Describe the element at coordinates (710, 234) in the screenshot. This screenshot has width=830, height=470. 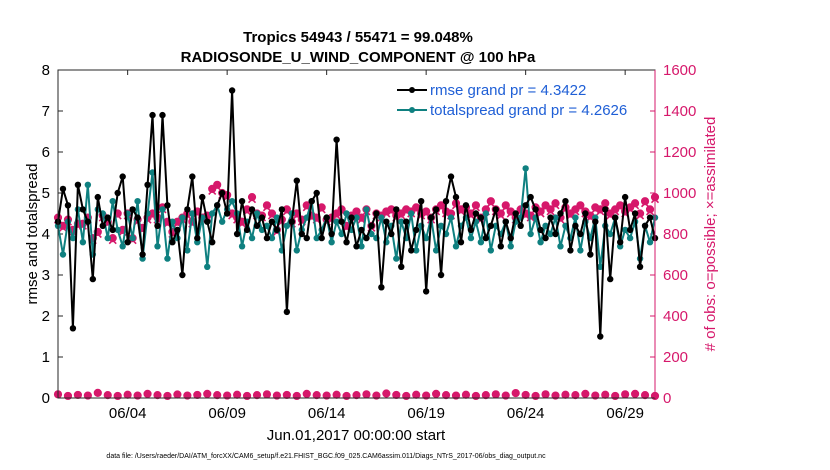
I see `y-axis-label-right: # of obs: o=possible; ×=assimilated` at that location.